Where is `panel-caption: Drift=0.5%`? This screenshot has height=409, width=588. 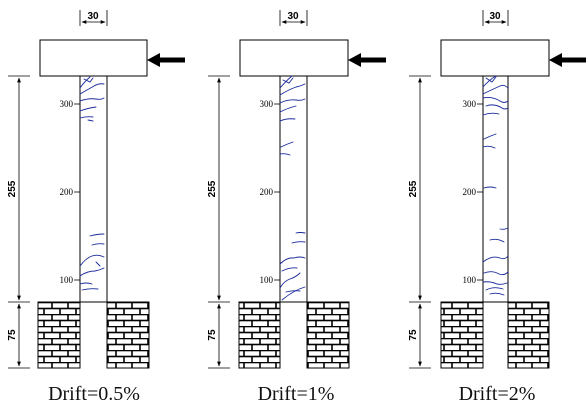
panel-caption: Drift=0.5% is located at coordinates (94, 394).